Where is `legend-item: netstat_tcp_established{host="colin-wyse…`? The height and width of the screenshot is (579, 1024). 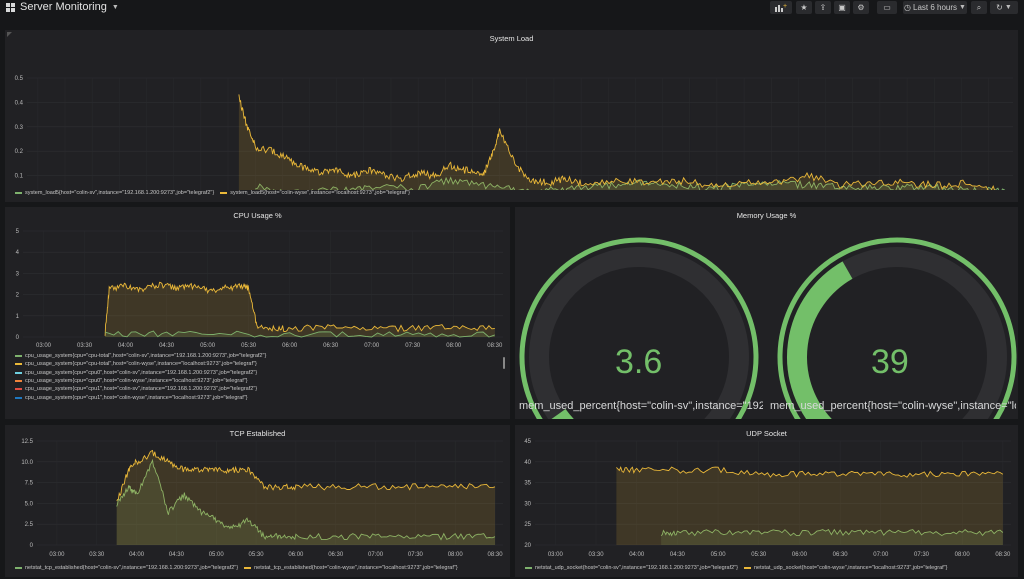 legend-item: netstat_tcp_established{host="colin-wyse… is located at coordinates (351, 568).